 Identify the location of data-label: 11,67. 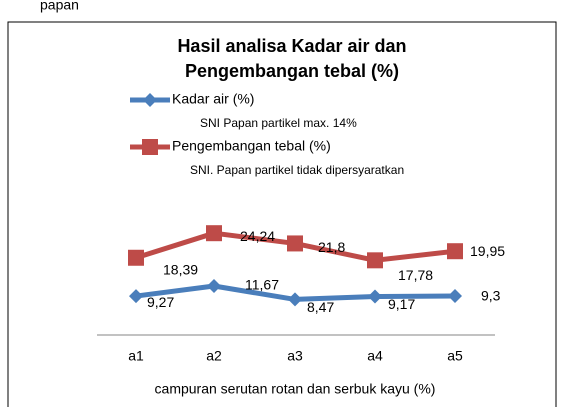
(262, 285).